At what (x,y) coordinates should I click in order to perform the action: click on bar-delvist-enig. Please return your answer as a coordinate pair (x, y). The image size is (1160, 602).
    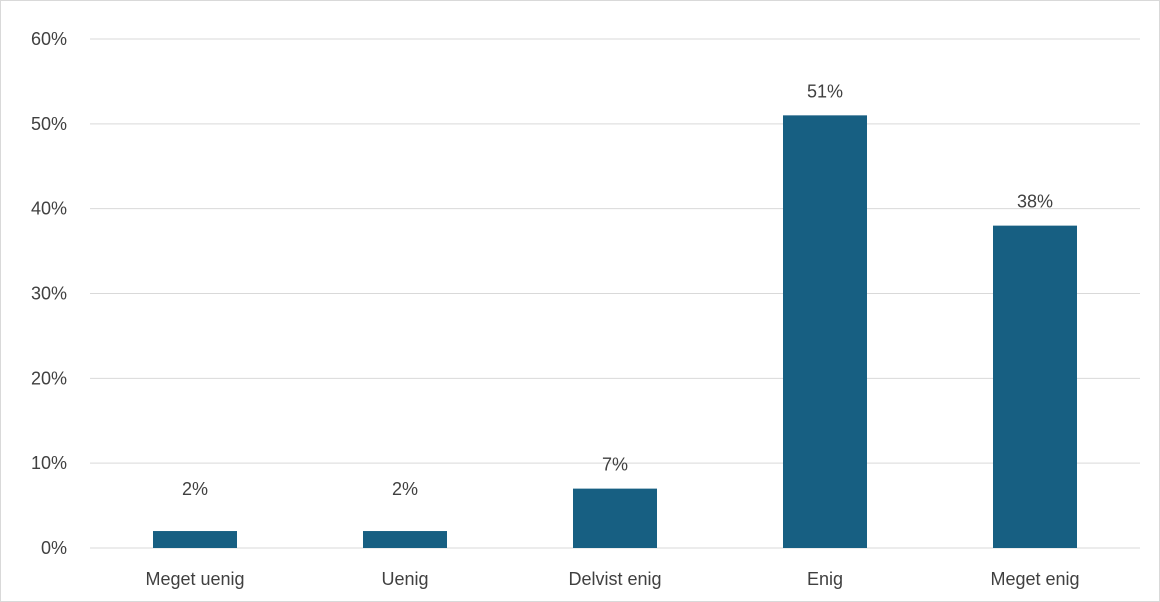
    Looking at the image, I should click on (615, 518).